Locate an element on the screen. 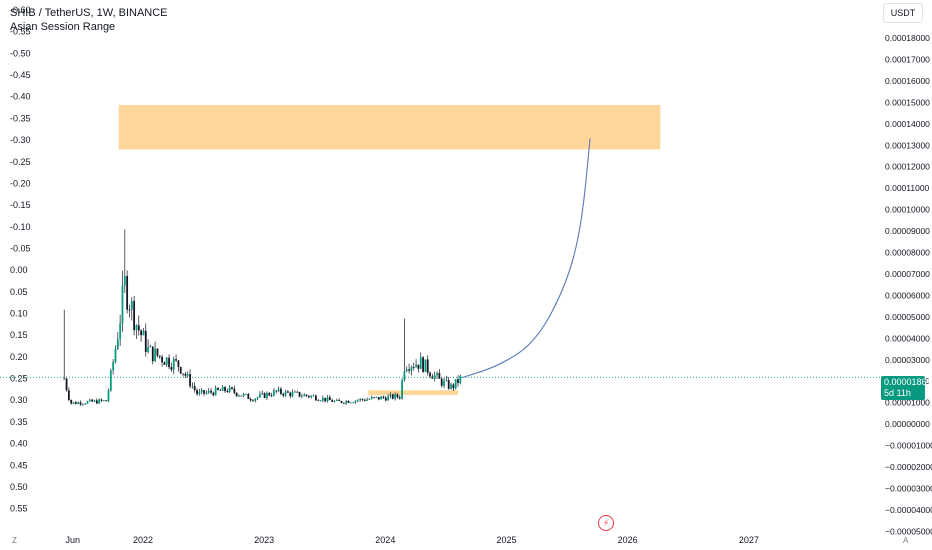 The width and height of the screenshot is (932, 550). left-tick-label: 0.25 is located at coordinates (19, 379).